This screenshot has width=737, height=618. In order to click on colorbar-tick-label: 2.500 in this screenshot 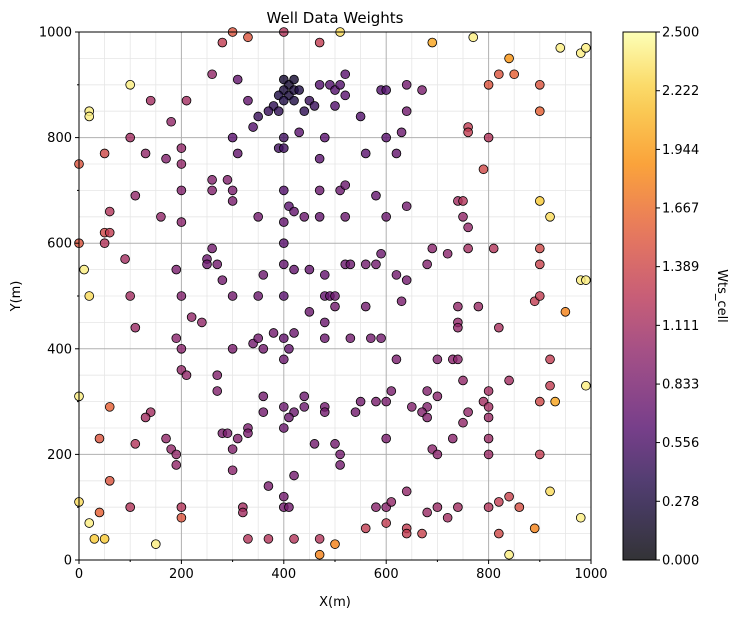, I will do `click(680, 33)`.